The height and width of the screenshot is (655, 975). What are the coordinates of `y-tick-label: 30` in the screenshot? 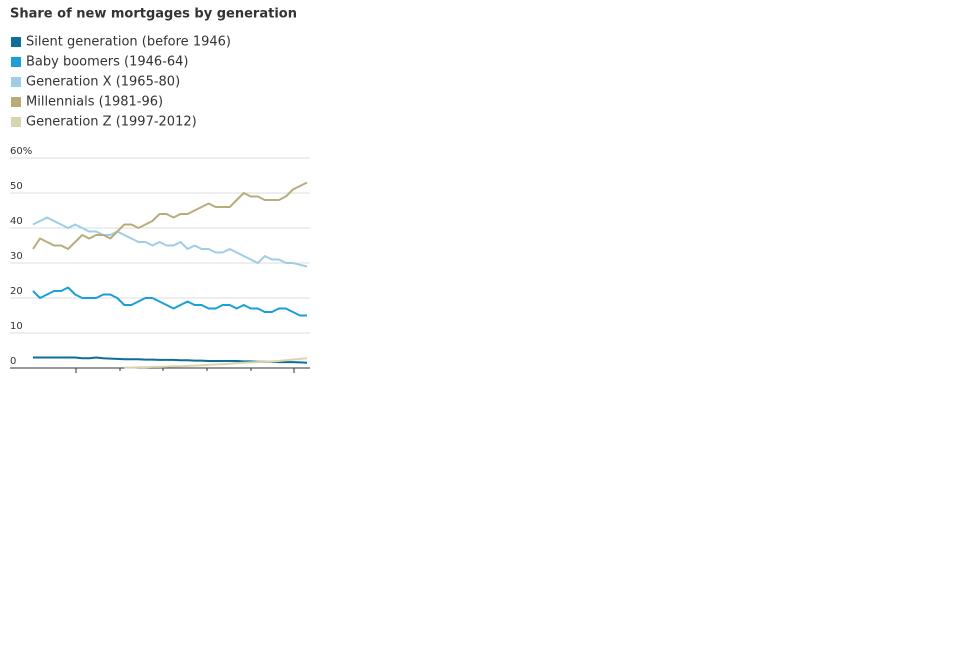 It's located at (16, 256).